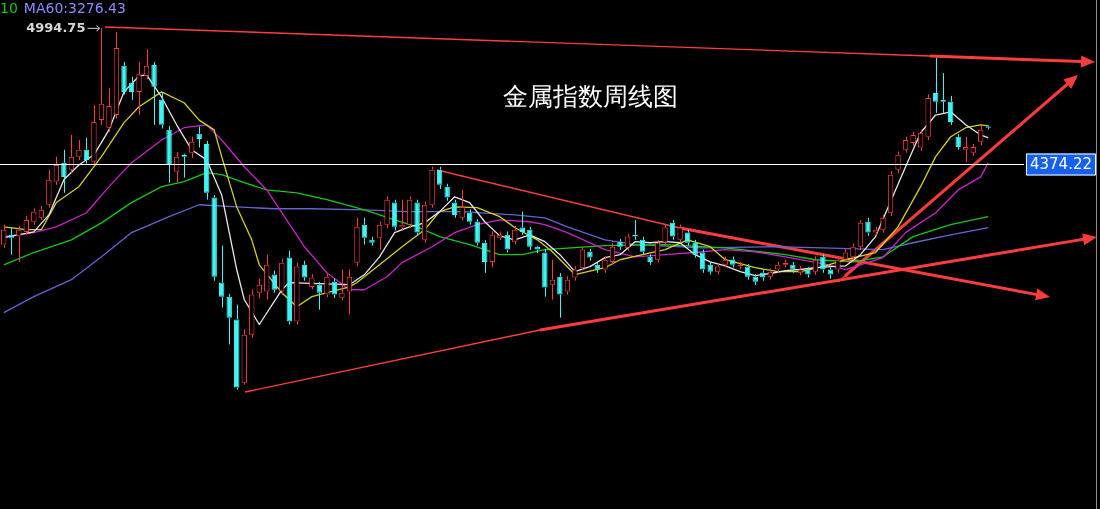 This screenshot has height=509, width=1100. Describe the element at coordinates (74, 8) in the screenshot. I see `text: MA60:3276.43` at that location.